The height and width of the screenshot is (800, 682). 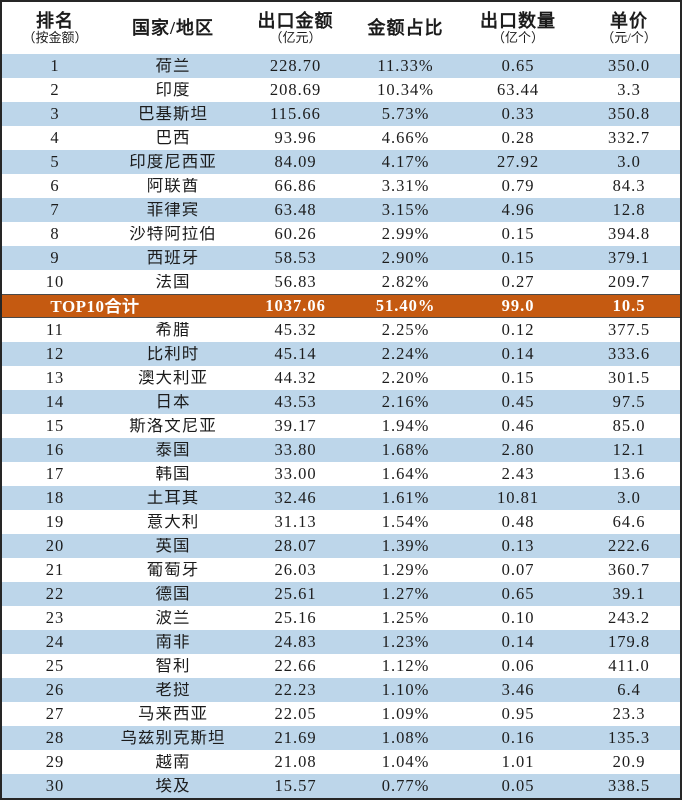 I want to click on cell-country: 意大利, so click(x=173, y=522).